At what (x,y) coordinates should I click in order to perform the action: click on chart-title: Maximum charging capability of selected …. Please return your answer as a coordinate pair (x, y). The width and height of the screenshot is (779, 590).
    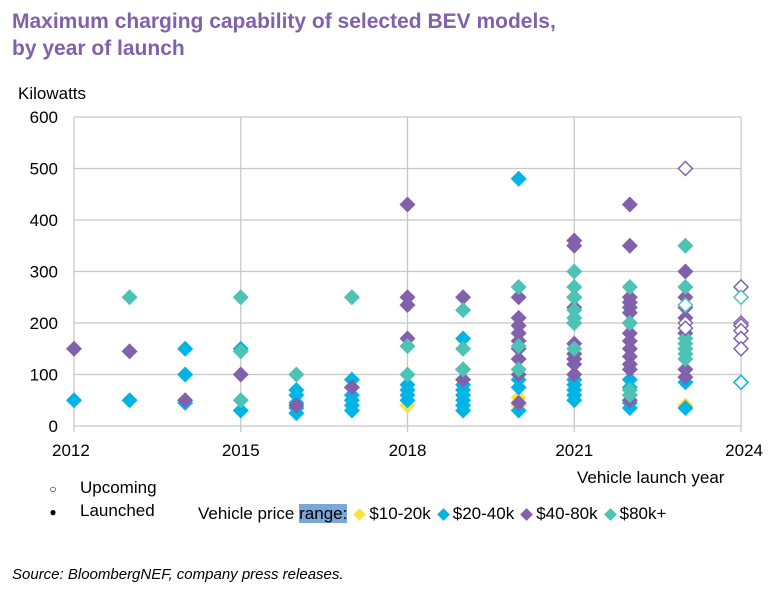
    Looking at the image, I should click on (284, 35).